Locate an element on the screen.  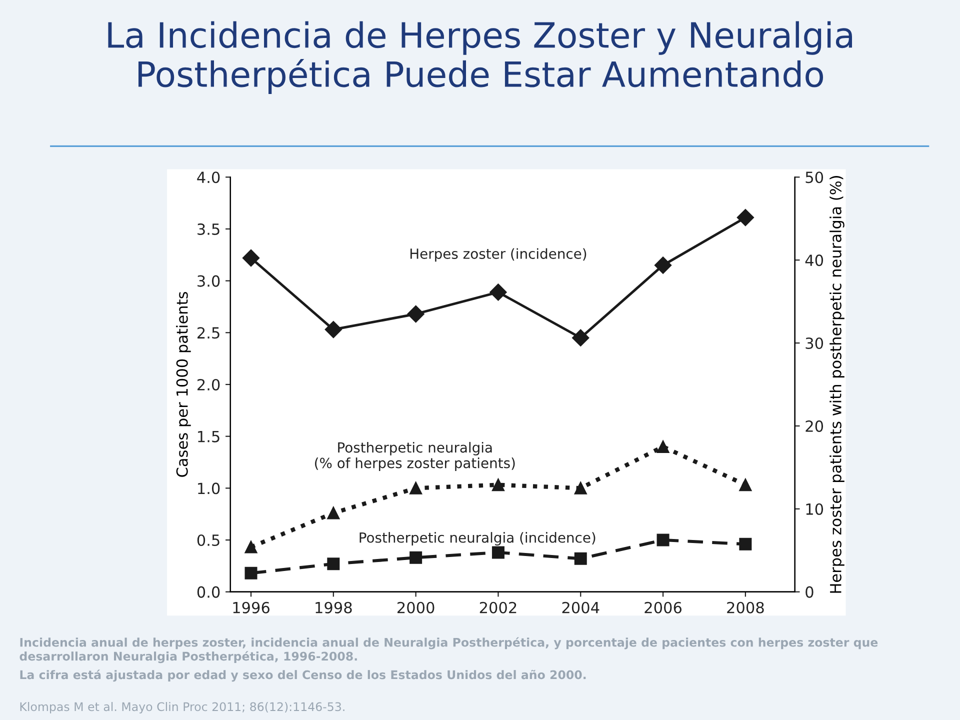
text: La cifra está ajustada por edad y sexo del Censo de los Estados Unidos del año 2000. is located at coordinates (303, 676).